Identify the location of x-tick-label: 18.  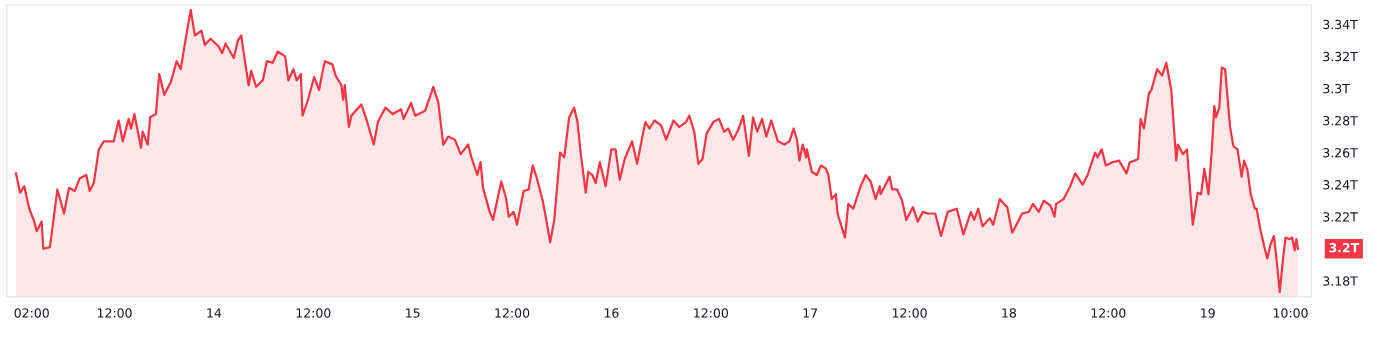
(1009, 313).